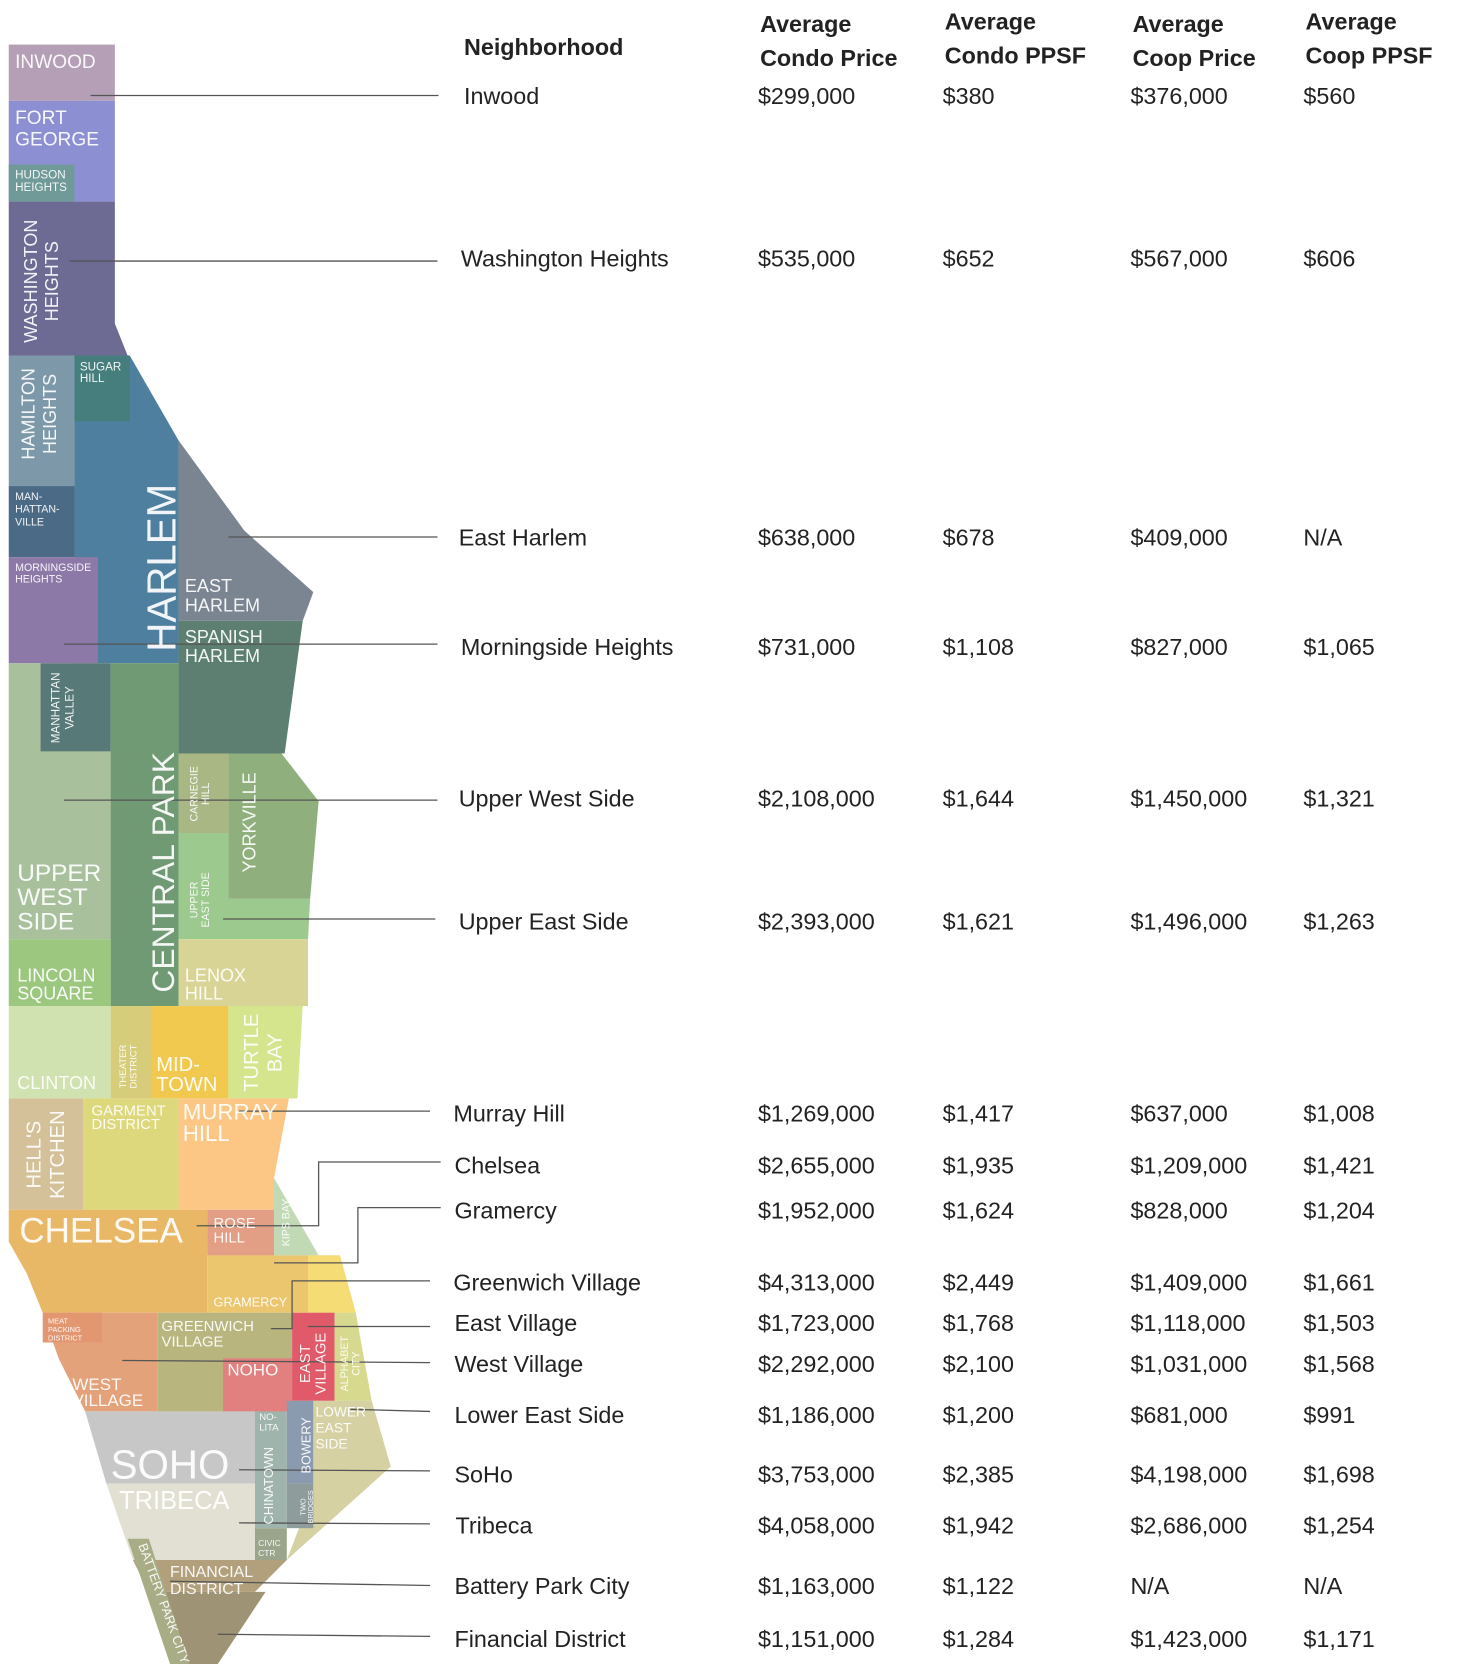 The height and width of the screenshot is (1664, 1465). Describe the element at coordinates (306, 1363) in the screenshot. I see `map-label-line: EAST` at that location.